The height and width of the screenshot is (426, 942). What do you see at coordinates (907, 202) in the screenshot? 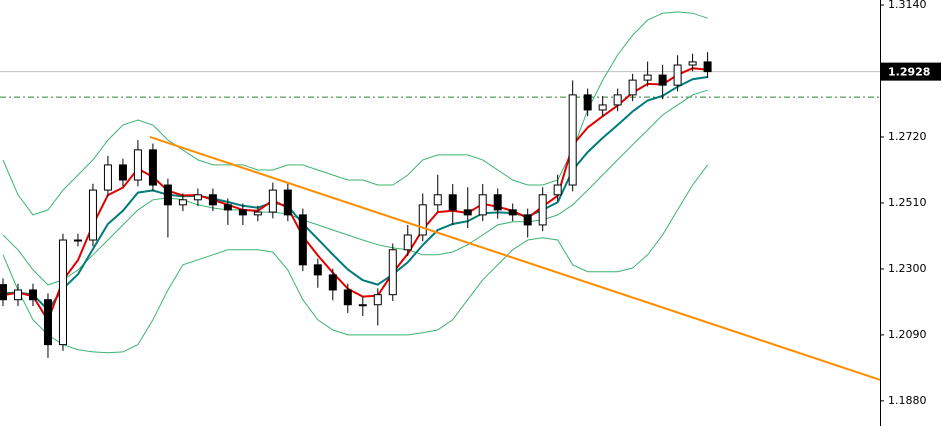
I see `y-tick-label: 1.2510` at bounding box center [907, 202].